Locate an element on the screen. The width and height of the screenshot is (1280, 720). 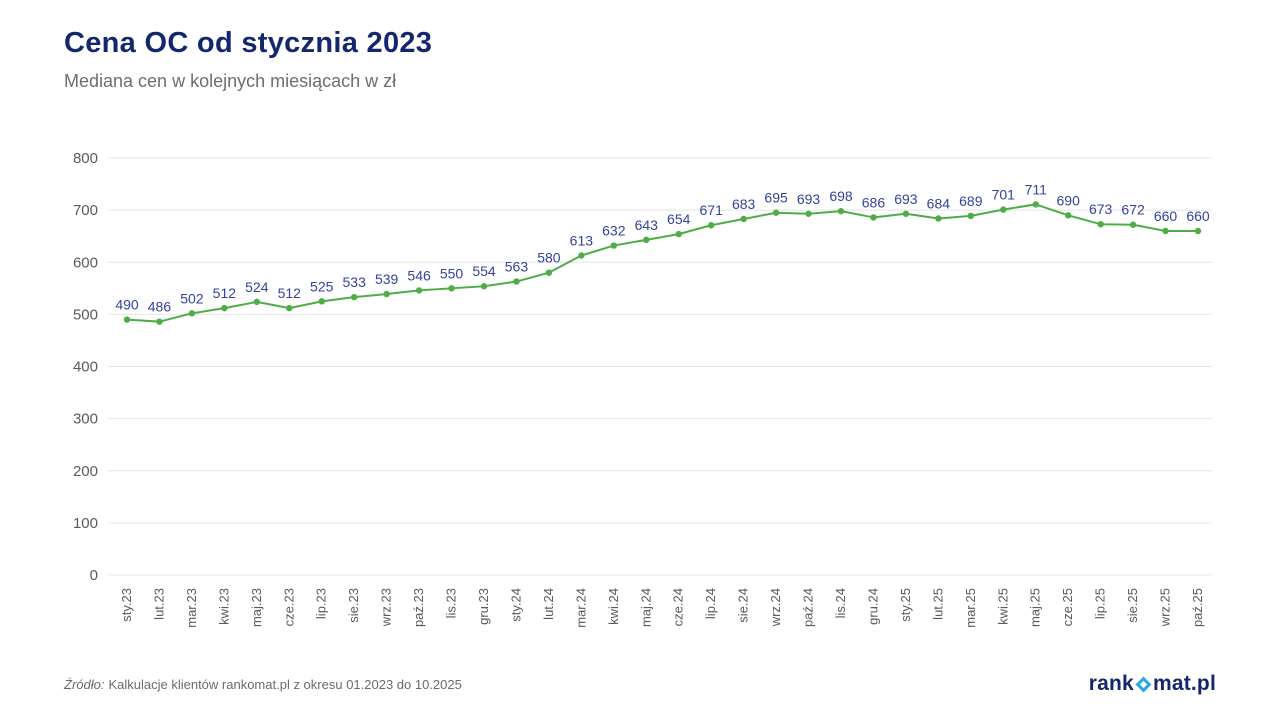
x-axis-tick-label: sty.23 is located at coordinates (126, 605).